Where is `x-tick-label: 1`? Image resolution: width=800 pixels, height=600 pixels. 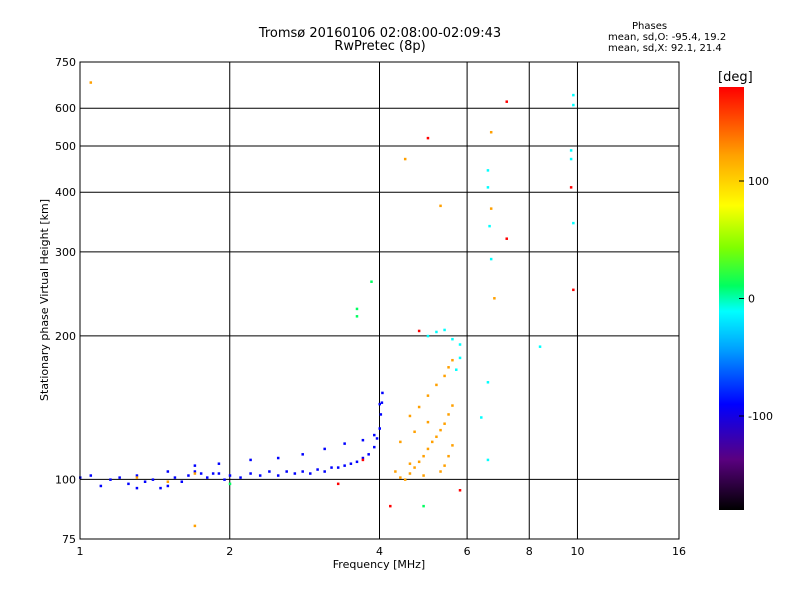 x-tick-label: 1 is located at coordinates (80, 551).